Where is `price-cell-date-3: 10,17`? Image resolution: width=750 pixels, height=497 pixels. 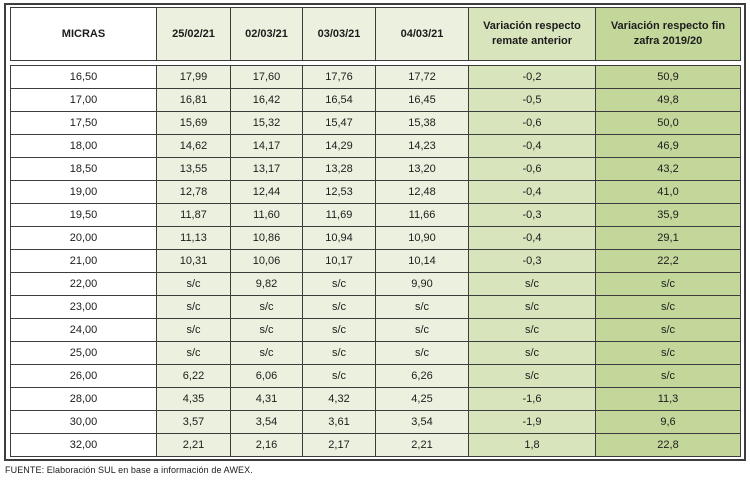 price-cell-date-3: 10,17 is located at coordinates (339, 261).